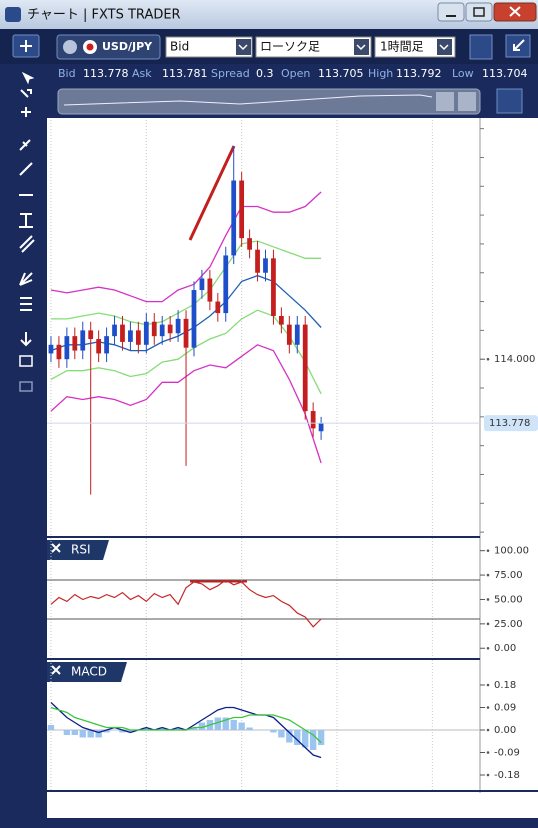 This screenshot has height=828, width=538. I want to click on quote-value: 113.792, so click(419, 73).